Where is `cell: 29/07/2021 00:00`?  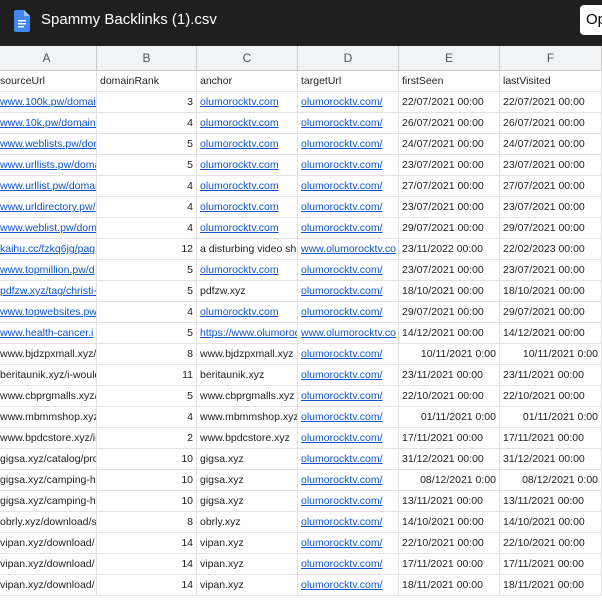 cell: 29/07/2021 00:00 is located at coordinates (551, 228).